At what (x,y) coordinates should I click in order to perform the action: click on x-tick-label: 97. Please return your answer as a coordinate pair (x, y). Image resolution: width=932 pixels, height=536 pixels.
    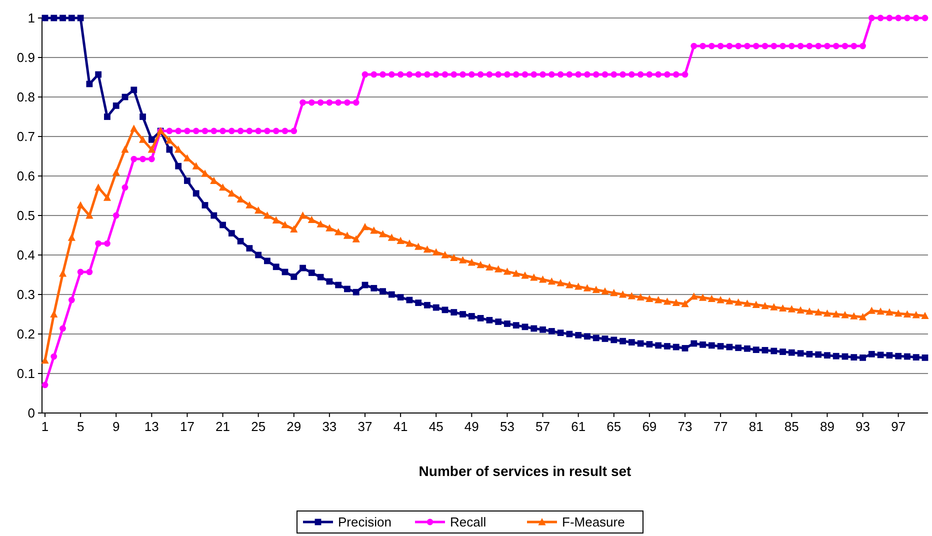
    Looking at the image, I should click on (898, 426).